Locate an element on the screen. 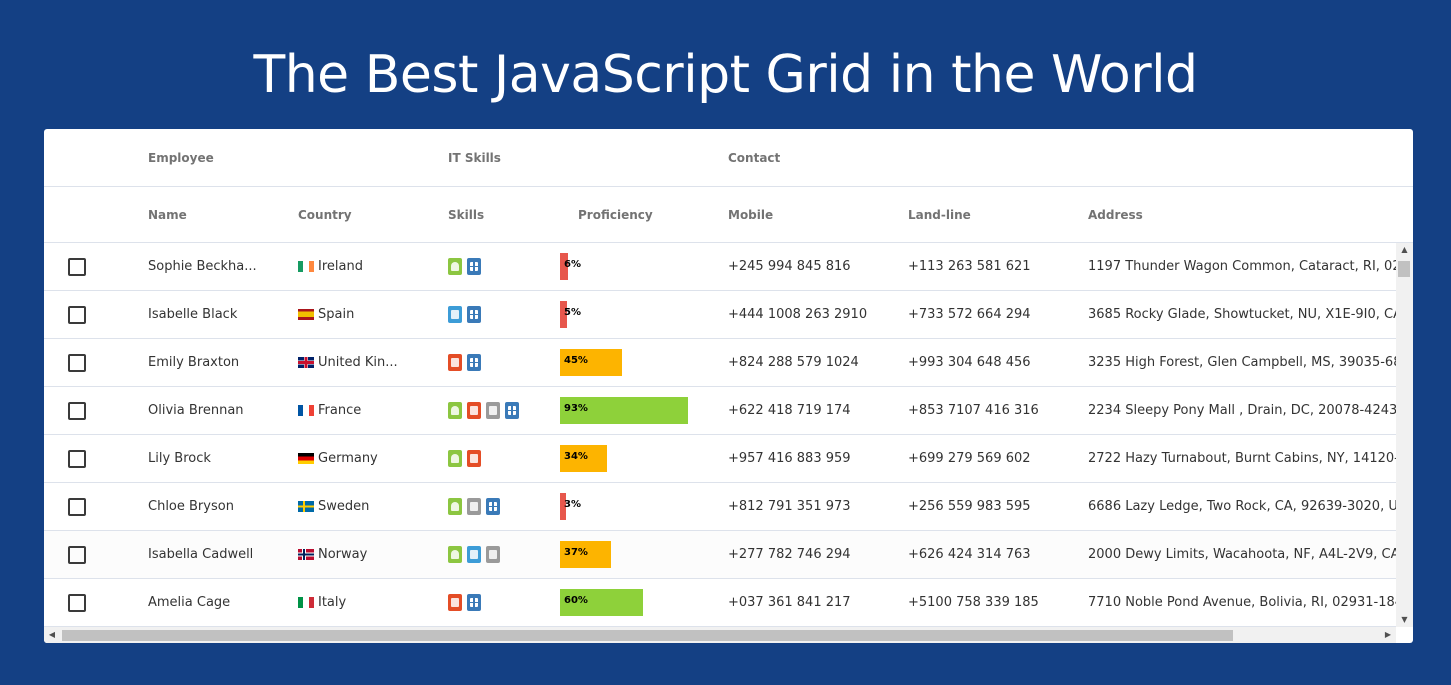 This screenshot has width=1451, height=685. landline-cell: +113 263 581 621 is located at coordinates (993, 266).